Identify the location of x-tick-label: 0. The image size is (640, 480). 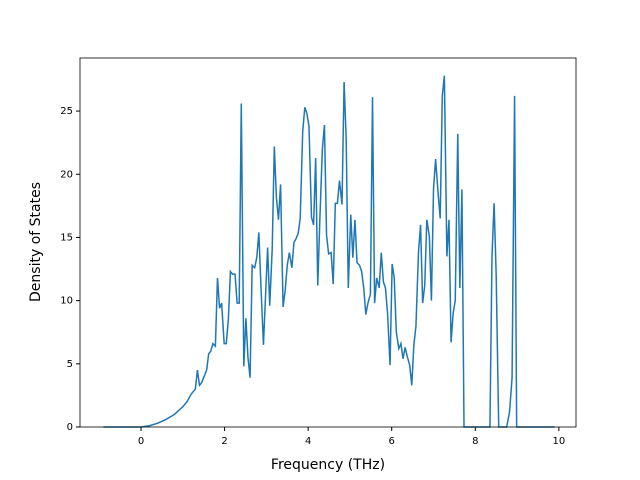
(141, 441).